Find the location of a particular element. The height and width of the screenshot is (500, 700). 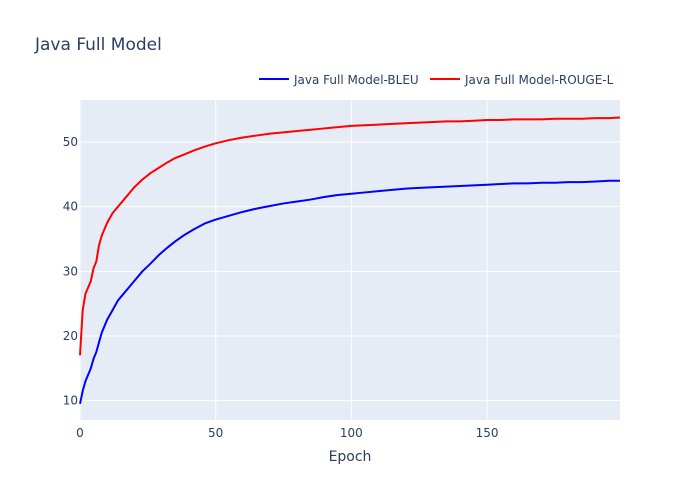

y-tick-label: 40 is located at coordinates (70, 207).